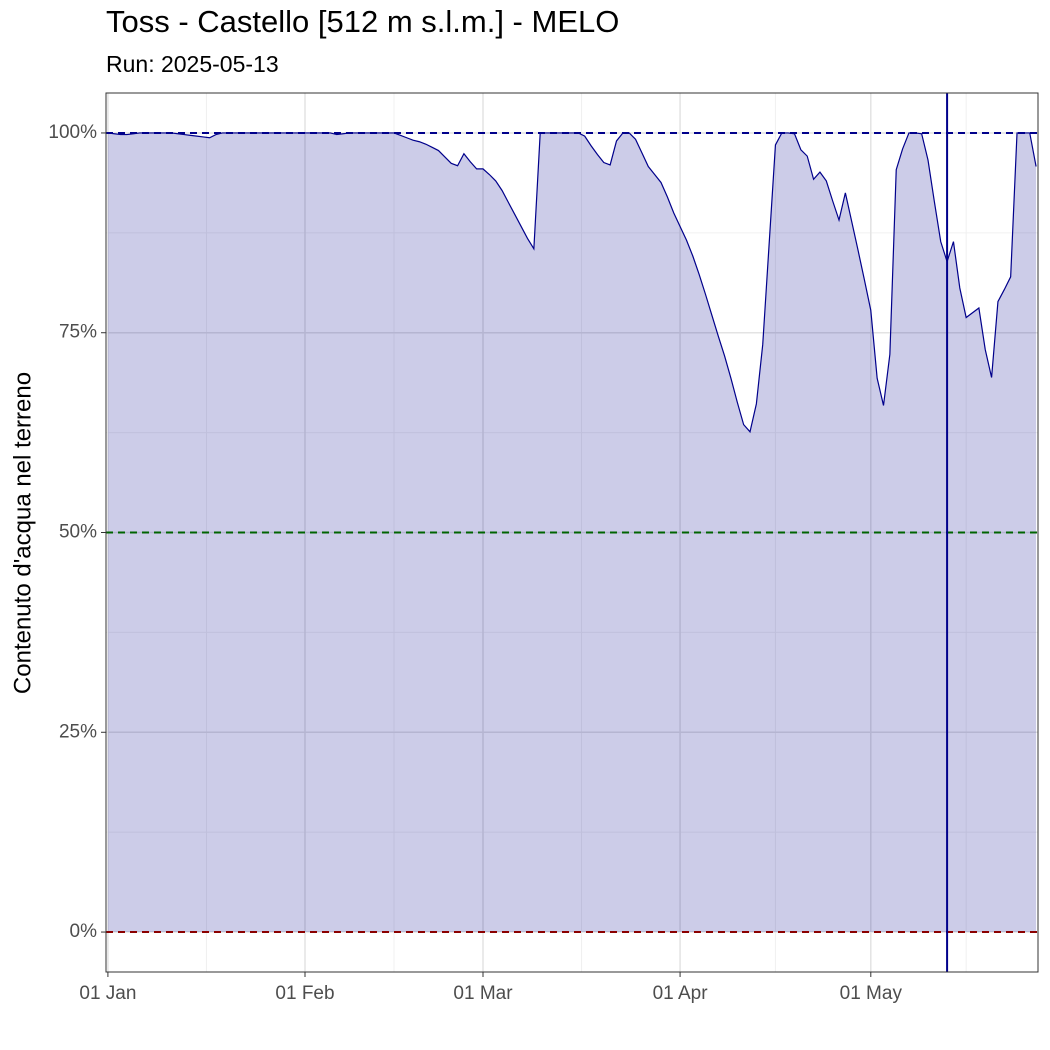  What do you see at coordinates (22, 533) in the screenshot?
I see `y-axis-label: Contenuto d'acqua nel terreno` at bounding box center [22, 533].